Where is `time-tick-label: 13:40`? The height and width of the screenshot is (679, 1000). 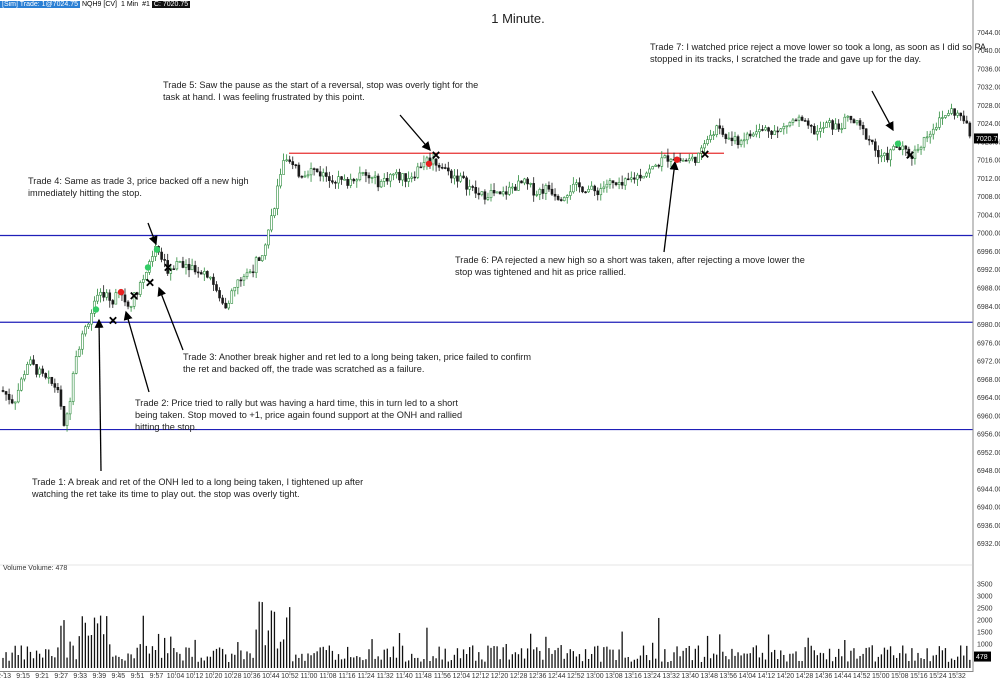 time-tick-label: 13:40 is located at coordinates (690, 676).